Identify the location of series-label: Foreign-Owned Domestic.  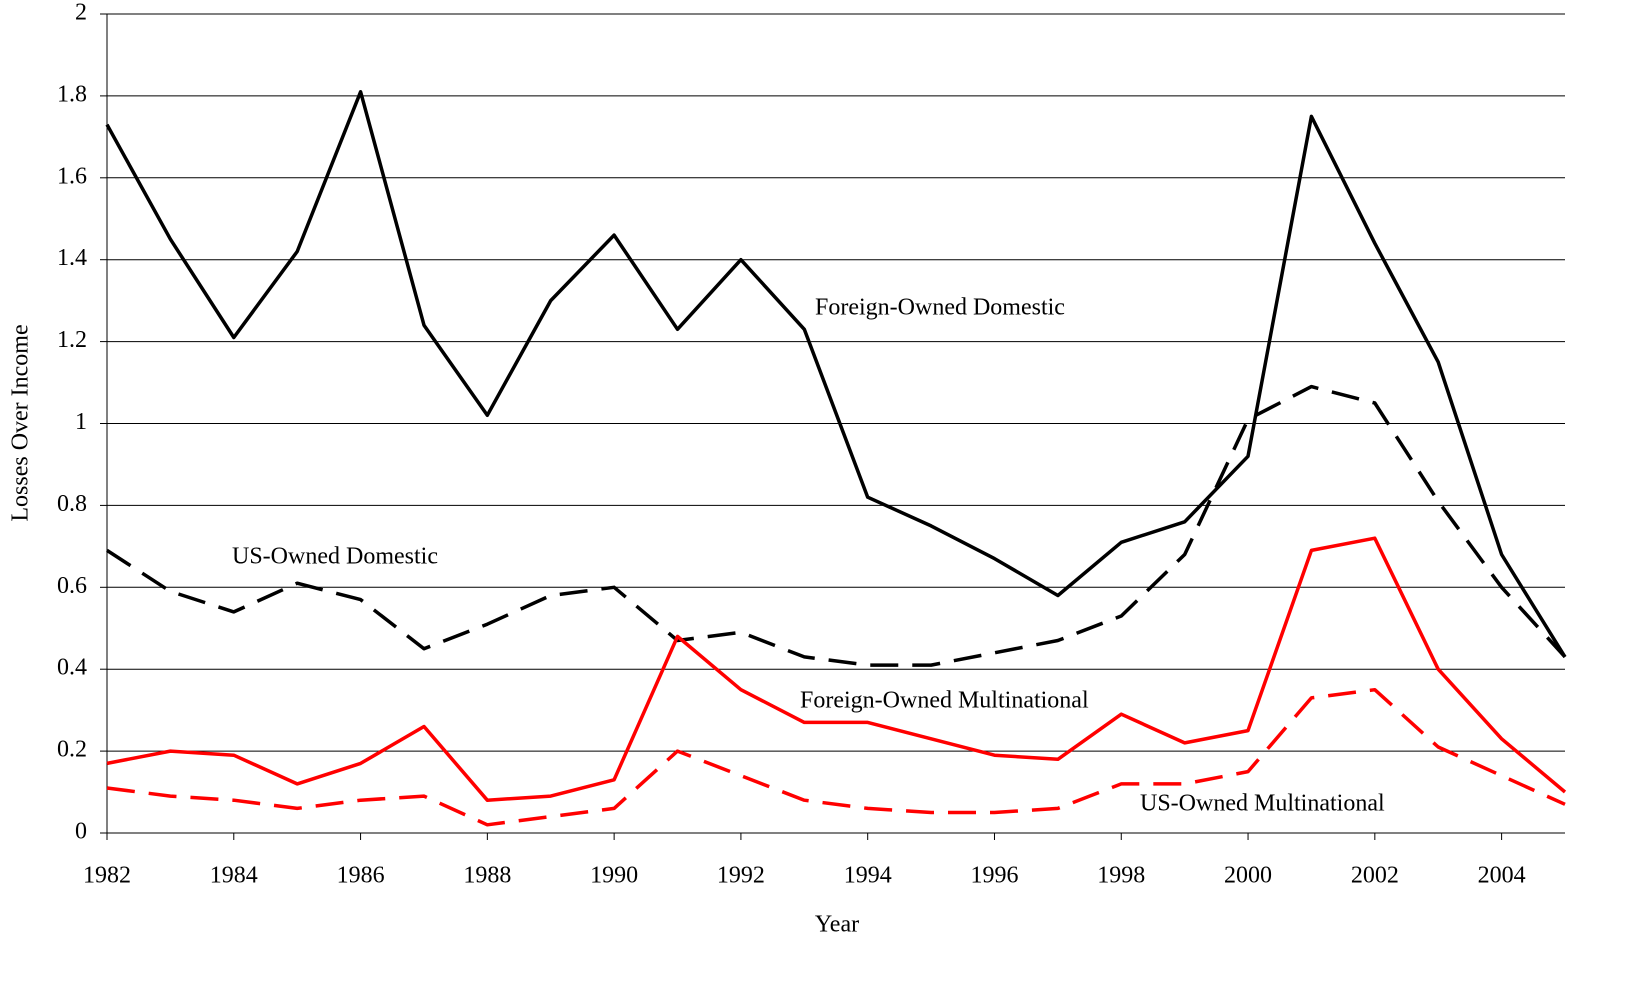
(940, 308).